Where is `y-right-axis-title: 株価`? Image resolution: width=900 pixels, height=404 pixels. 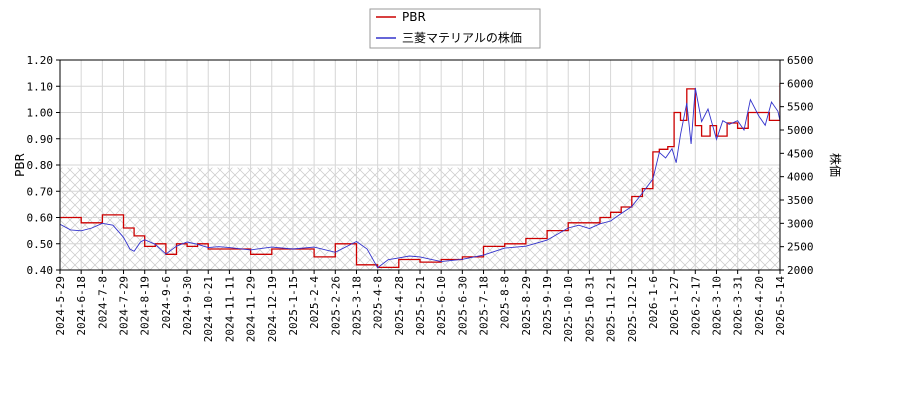
y-right-axis-title: 株価 is located at coordinates (835, 165).